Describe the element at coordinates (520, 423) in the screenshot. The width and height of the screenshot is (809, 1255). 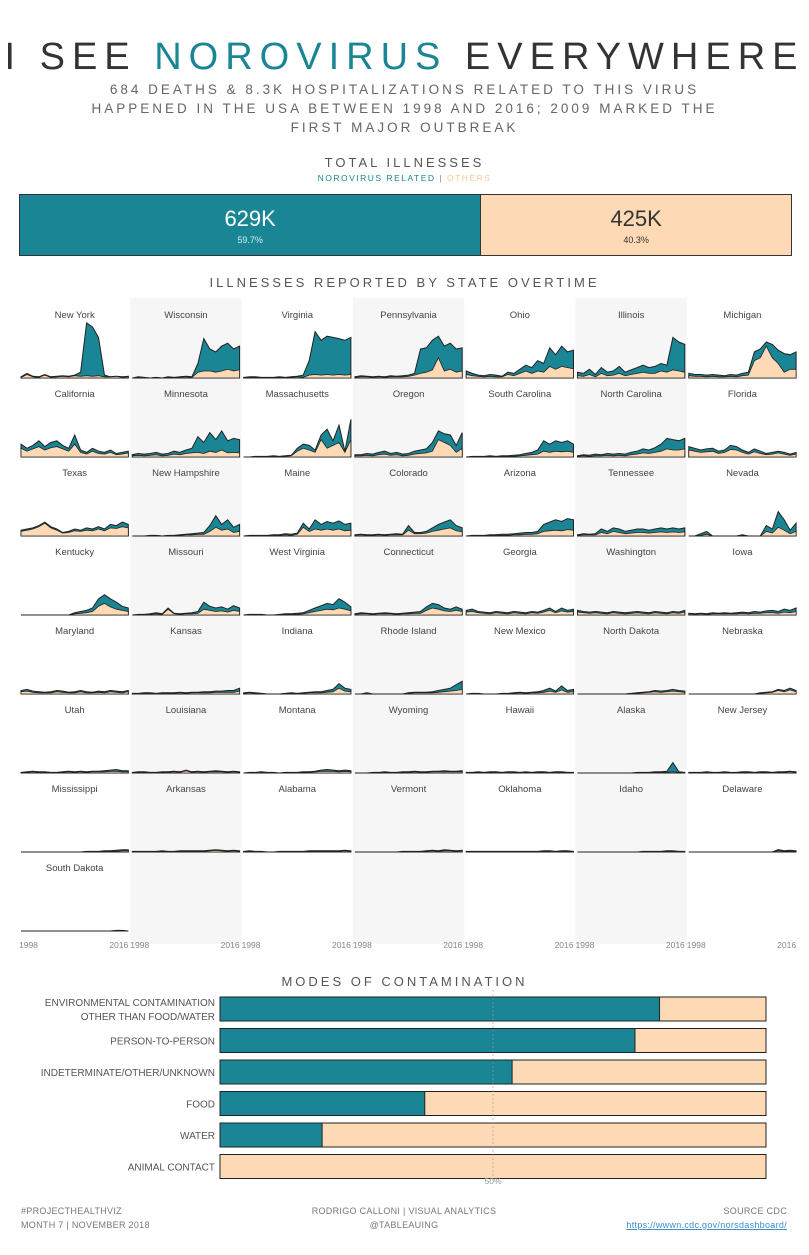
I see `state-panel: South Carolina` at that location.